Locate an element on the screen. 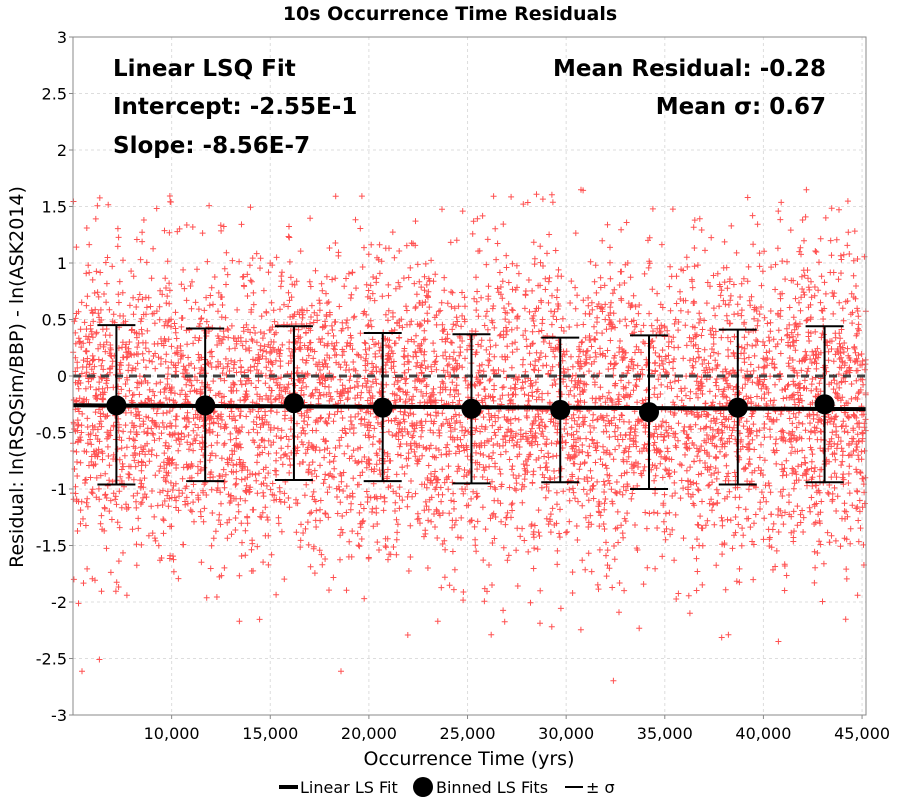 Image resolution: width=900 pixels, height=800 pixels. x-tick-label-0: 10,000 is located at coordinates (172, 733).